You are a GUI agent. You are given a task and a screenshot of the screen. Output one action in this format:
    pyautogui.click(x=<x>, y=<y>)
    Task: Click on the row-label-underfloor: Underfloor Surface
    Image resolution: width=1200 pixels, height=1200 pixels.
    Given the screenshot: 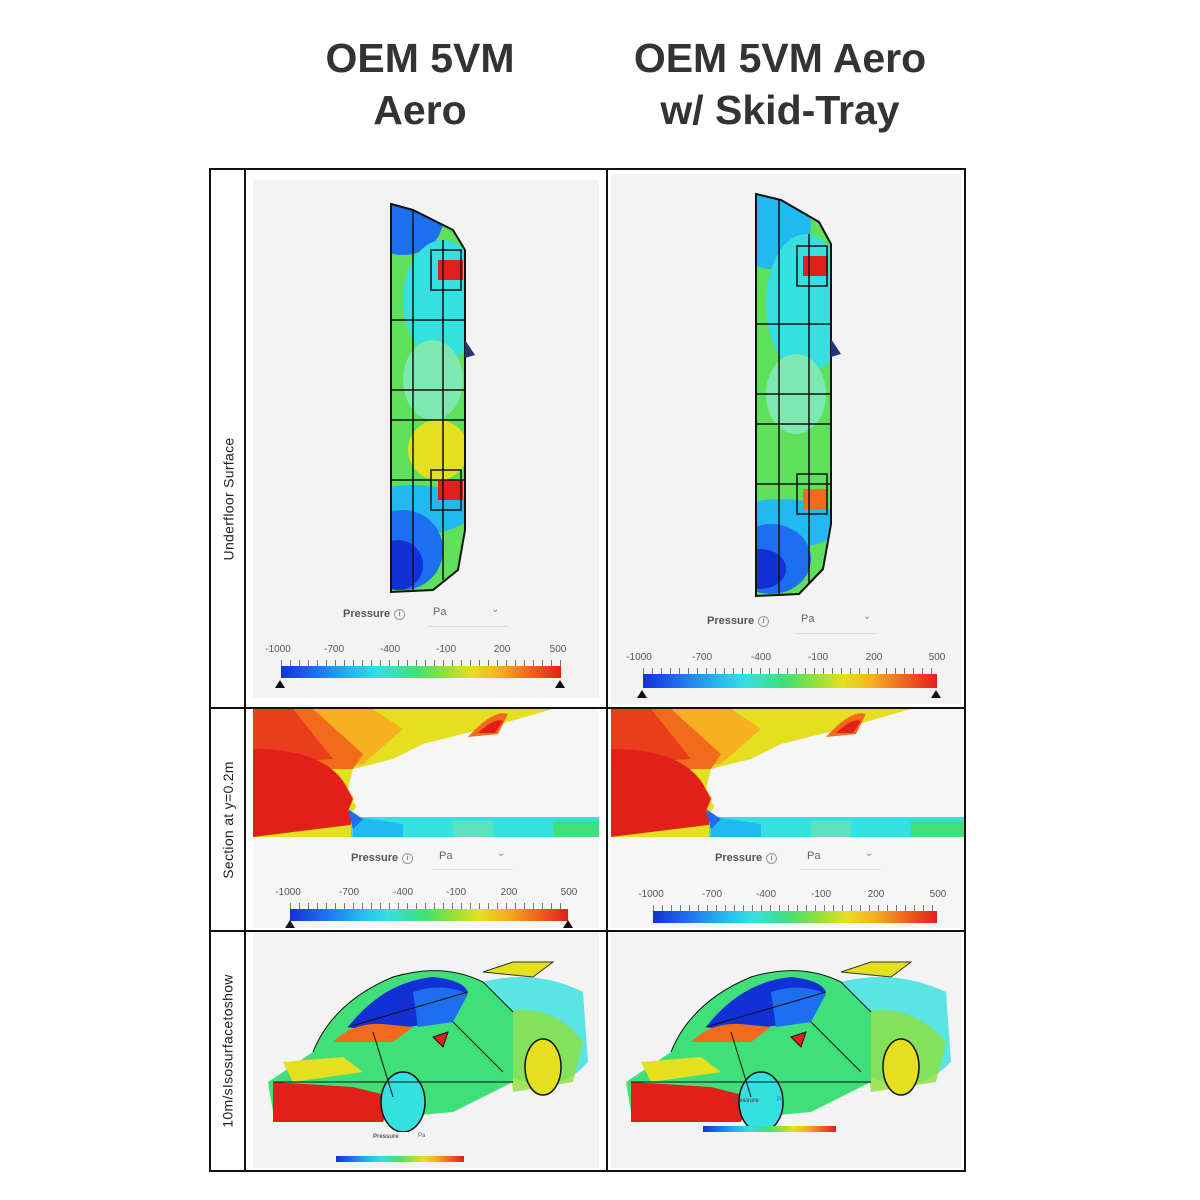 What is the action you would take?
    pyautogui.click(x=228, y=498)
    